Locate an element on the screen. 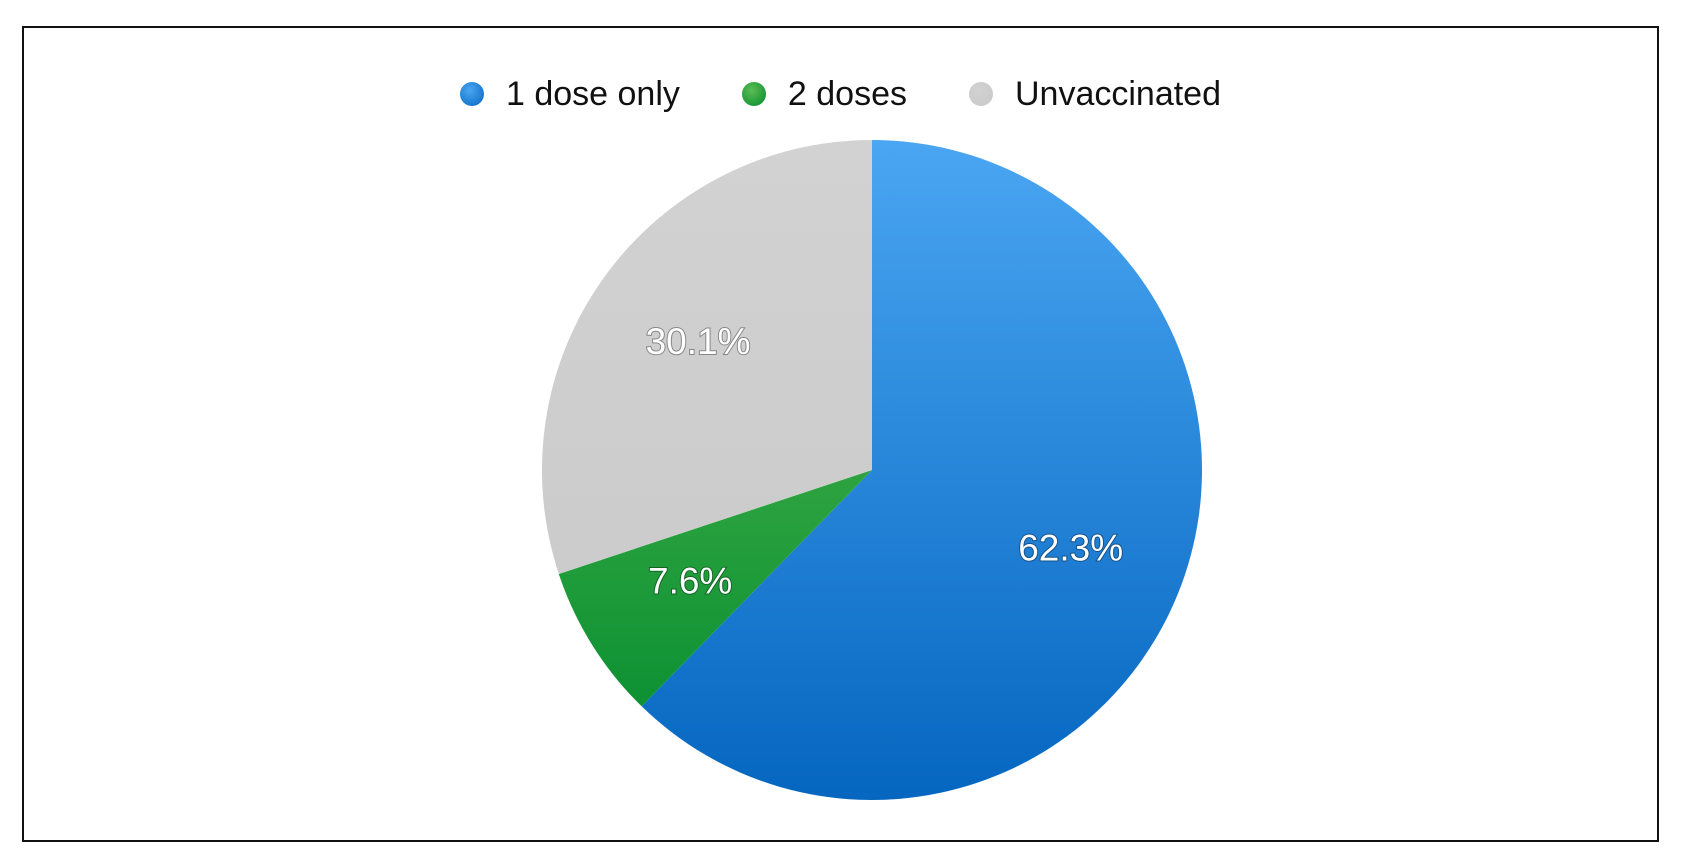 This screenshot has width=1684, height=868. legend-item-2-doses: 2 doses is located at coordinates (824, 94).